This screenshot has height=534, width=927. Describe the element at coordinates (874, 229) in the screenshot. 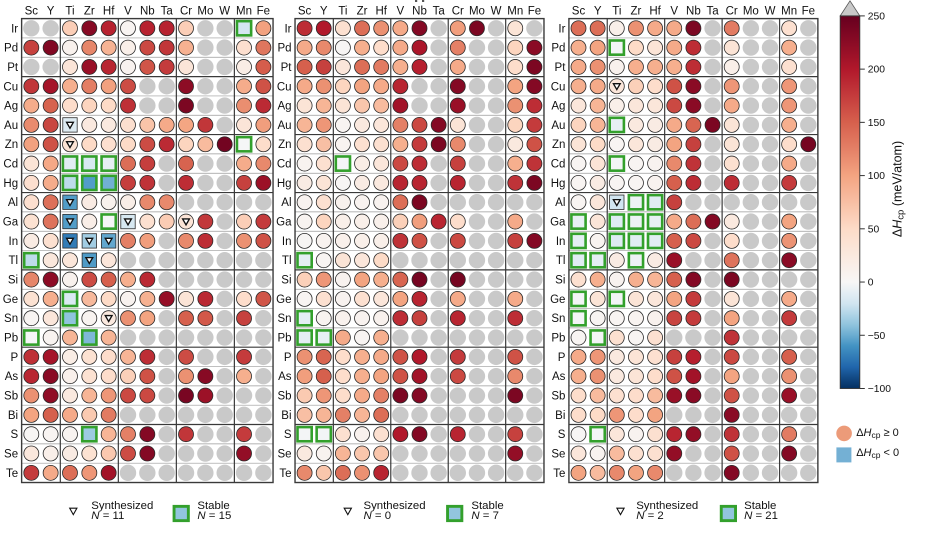

I see `svg-text: 50` at that location.